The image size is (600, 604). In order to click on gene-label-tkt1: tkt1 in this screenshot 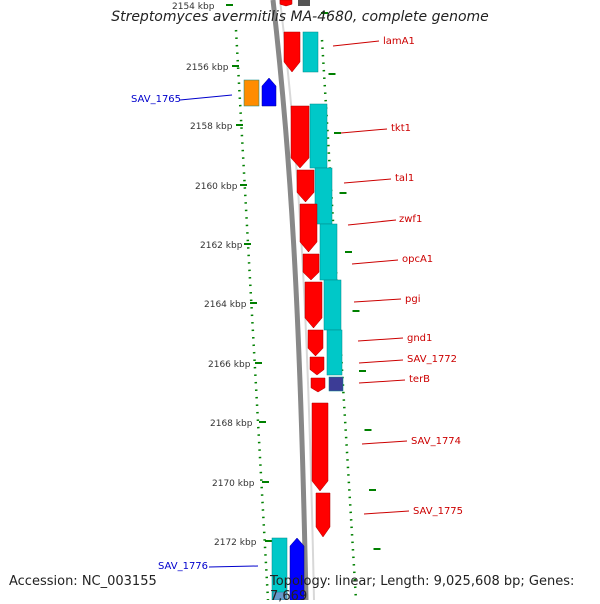, I will do `click(401, 128)`.